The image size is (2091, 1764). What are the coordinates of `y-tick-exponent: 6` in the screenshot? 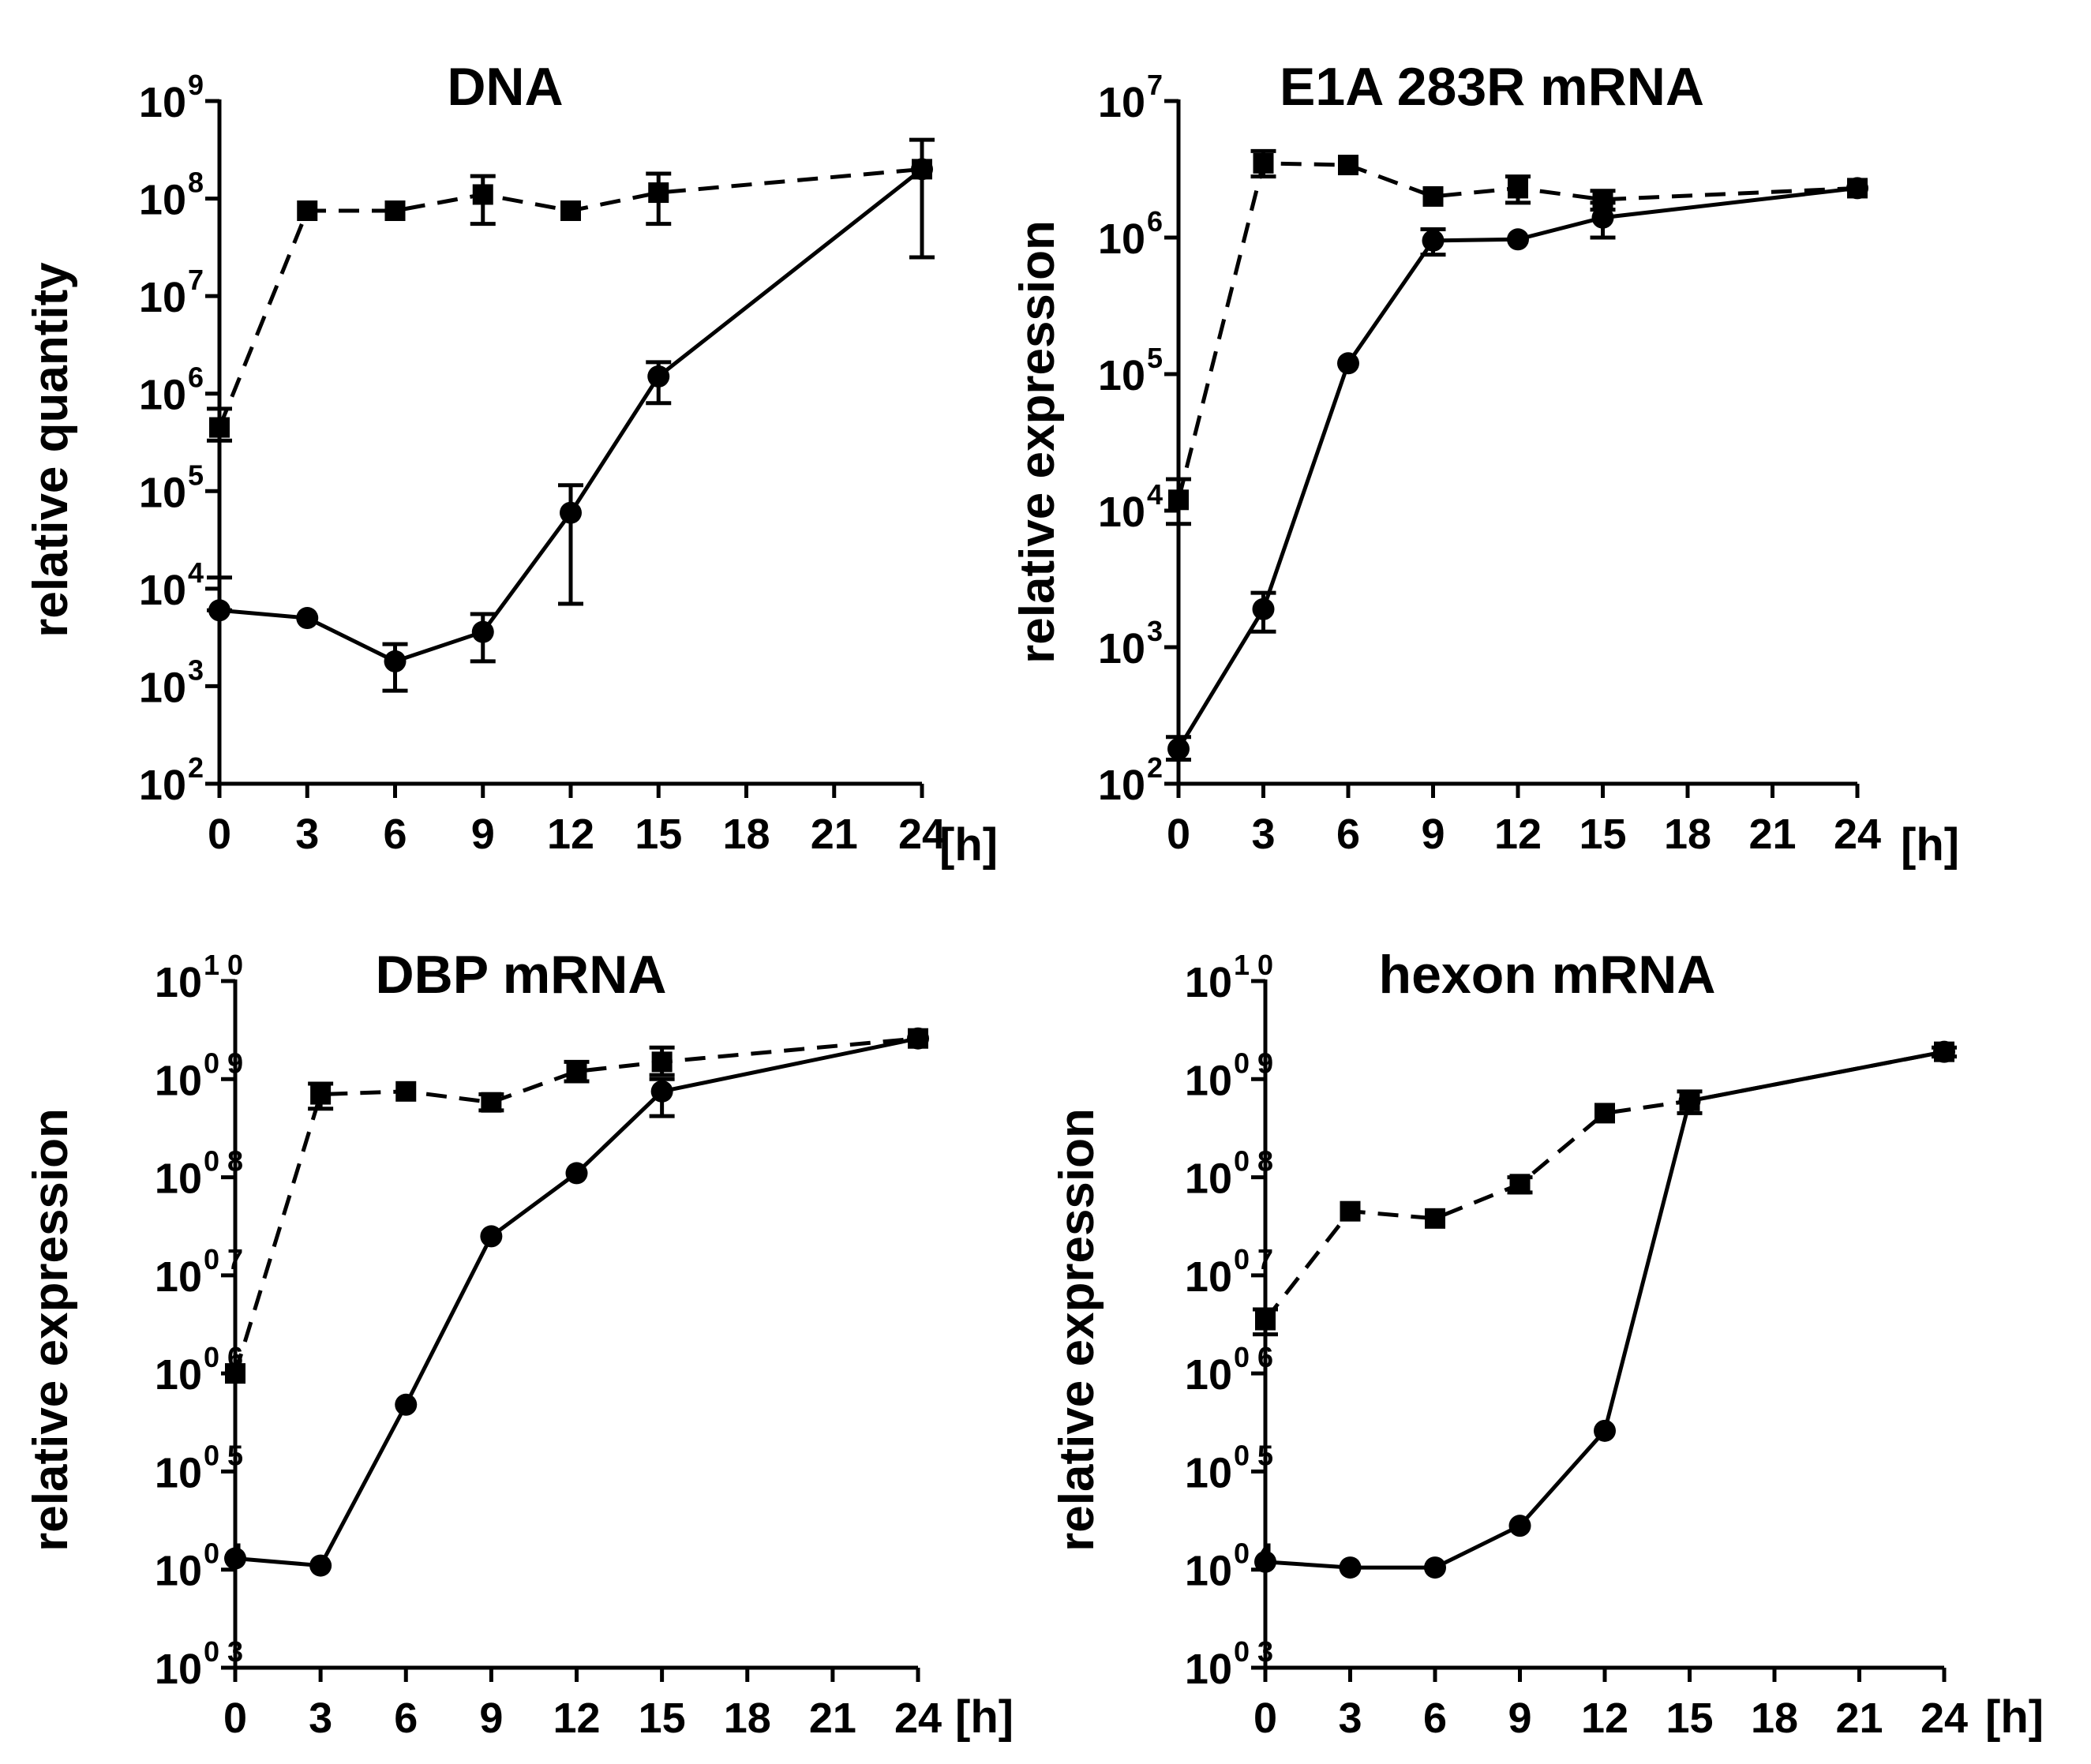 It's located at (196, 377).